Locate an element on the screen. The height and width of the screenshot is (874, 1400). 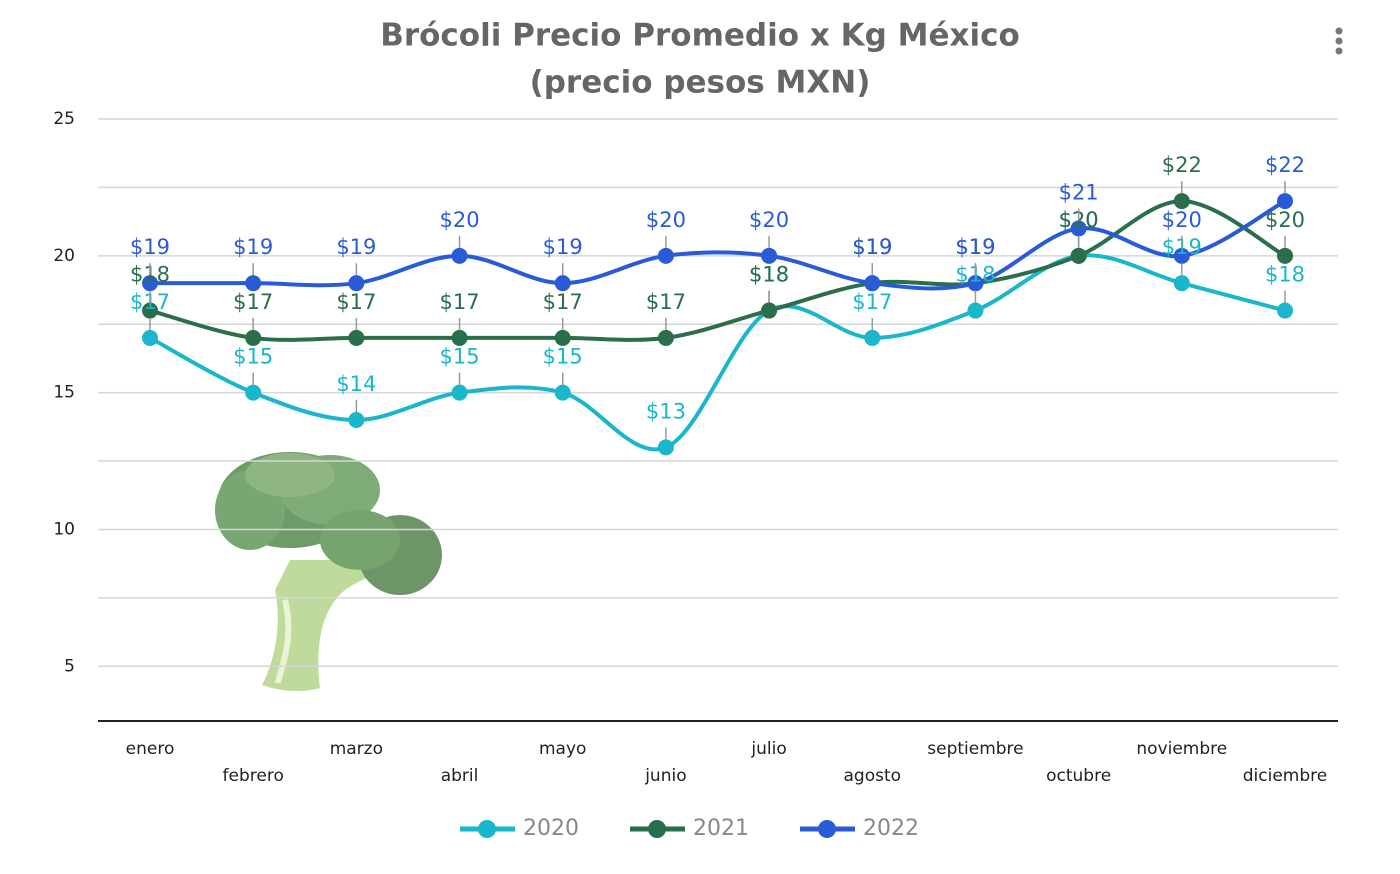
x-tick-label: diciembre is located at coordinates (1285, 776).